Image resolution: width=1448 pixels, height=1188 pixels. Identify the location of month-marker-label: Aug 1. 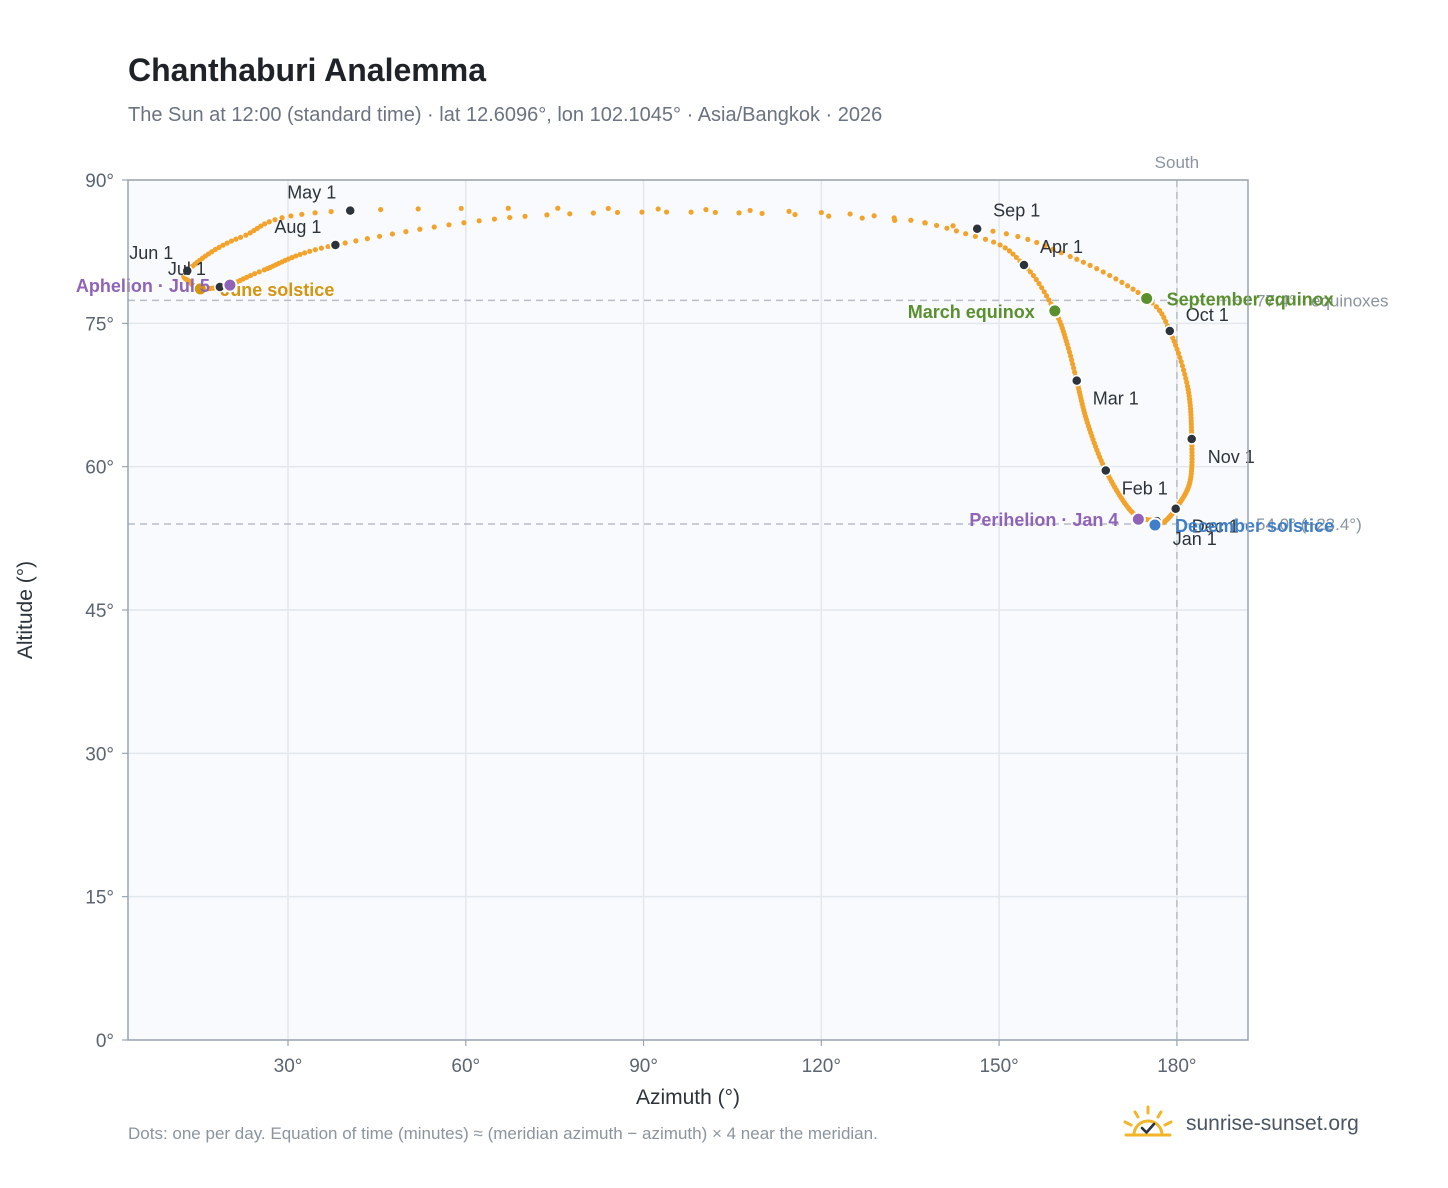
(297, 227).